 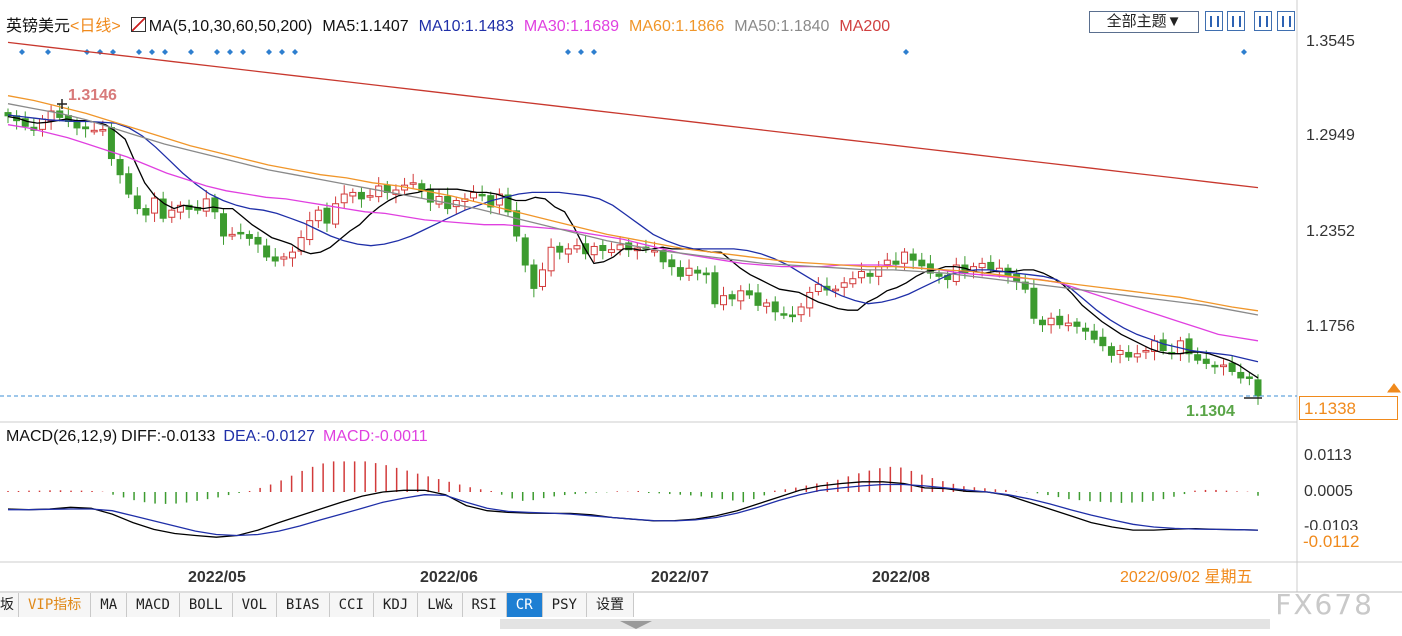 I want to click on ma30-value: MA30:1.1689, so click(x=571, y=26).